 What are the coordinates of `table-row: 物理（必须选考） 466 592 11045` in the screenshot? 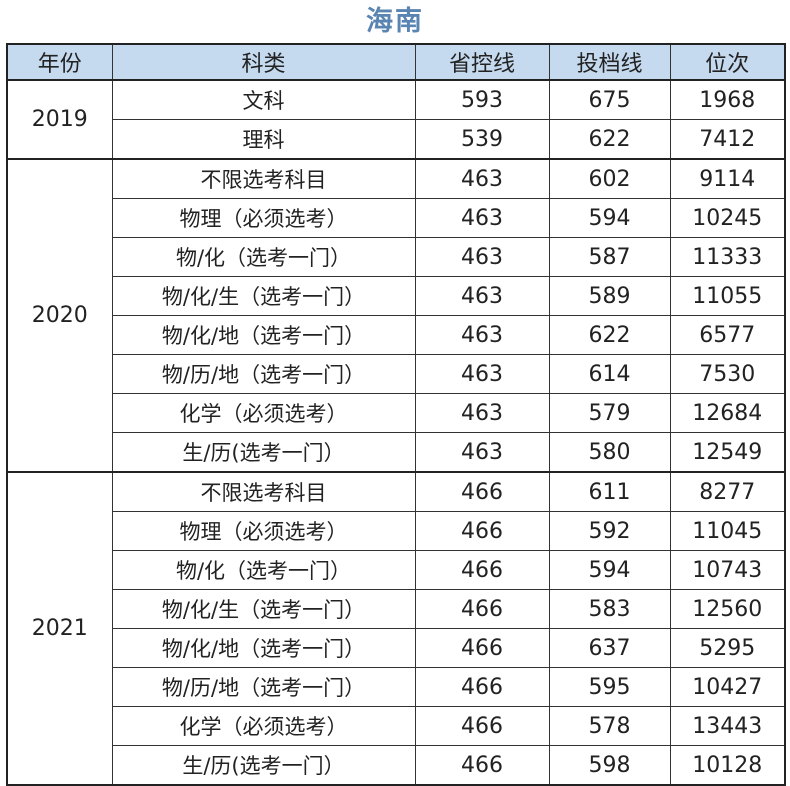 It's located at (396, 531).